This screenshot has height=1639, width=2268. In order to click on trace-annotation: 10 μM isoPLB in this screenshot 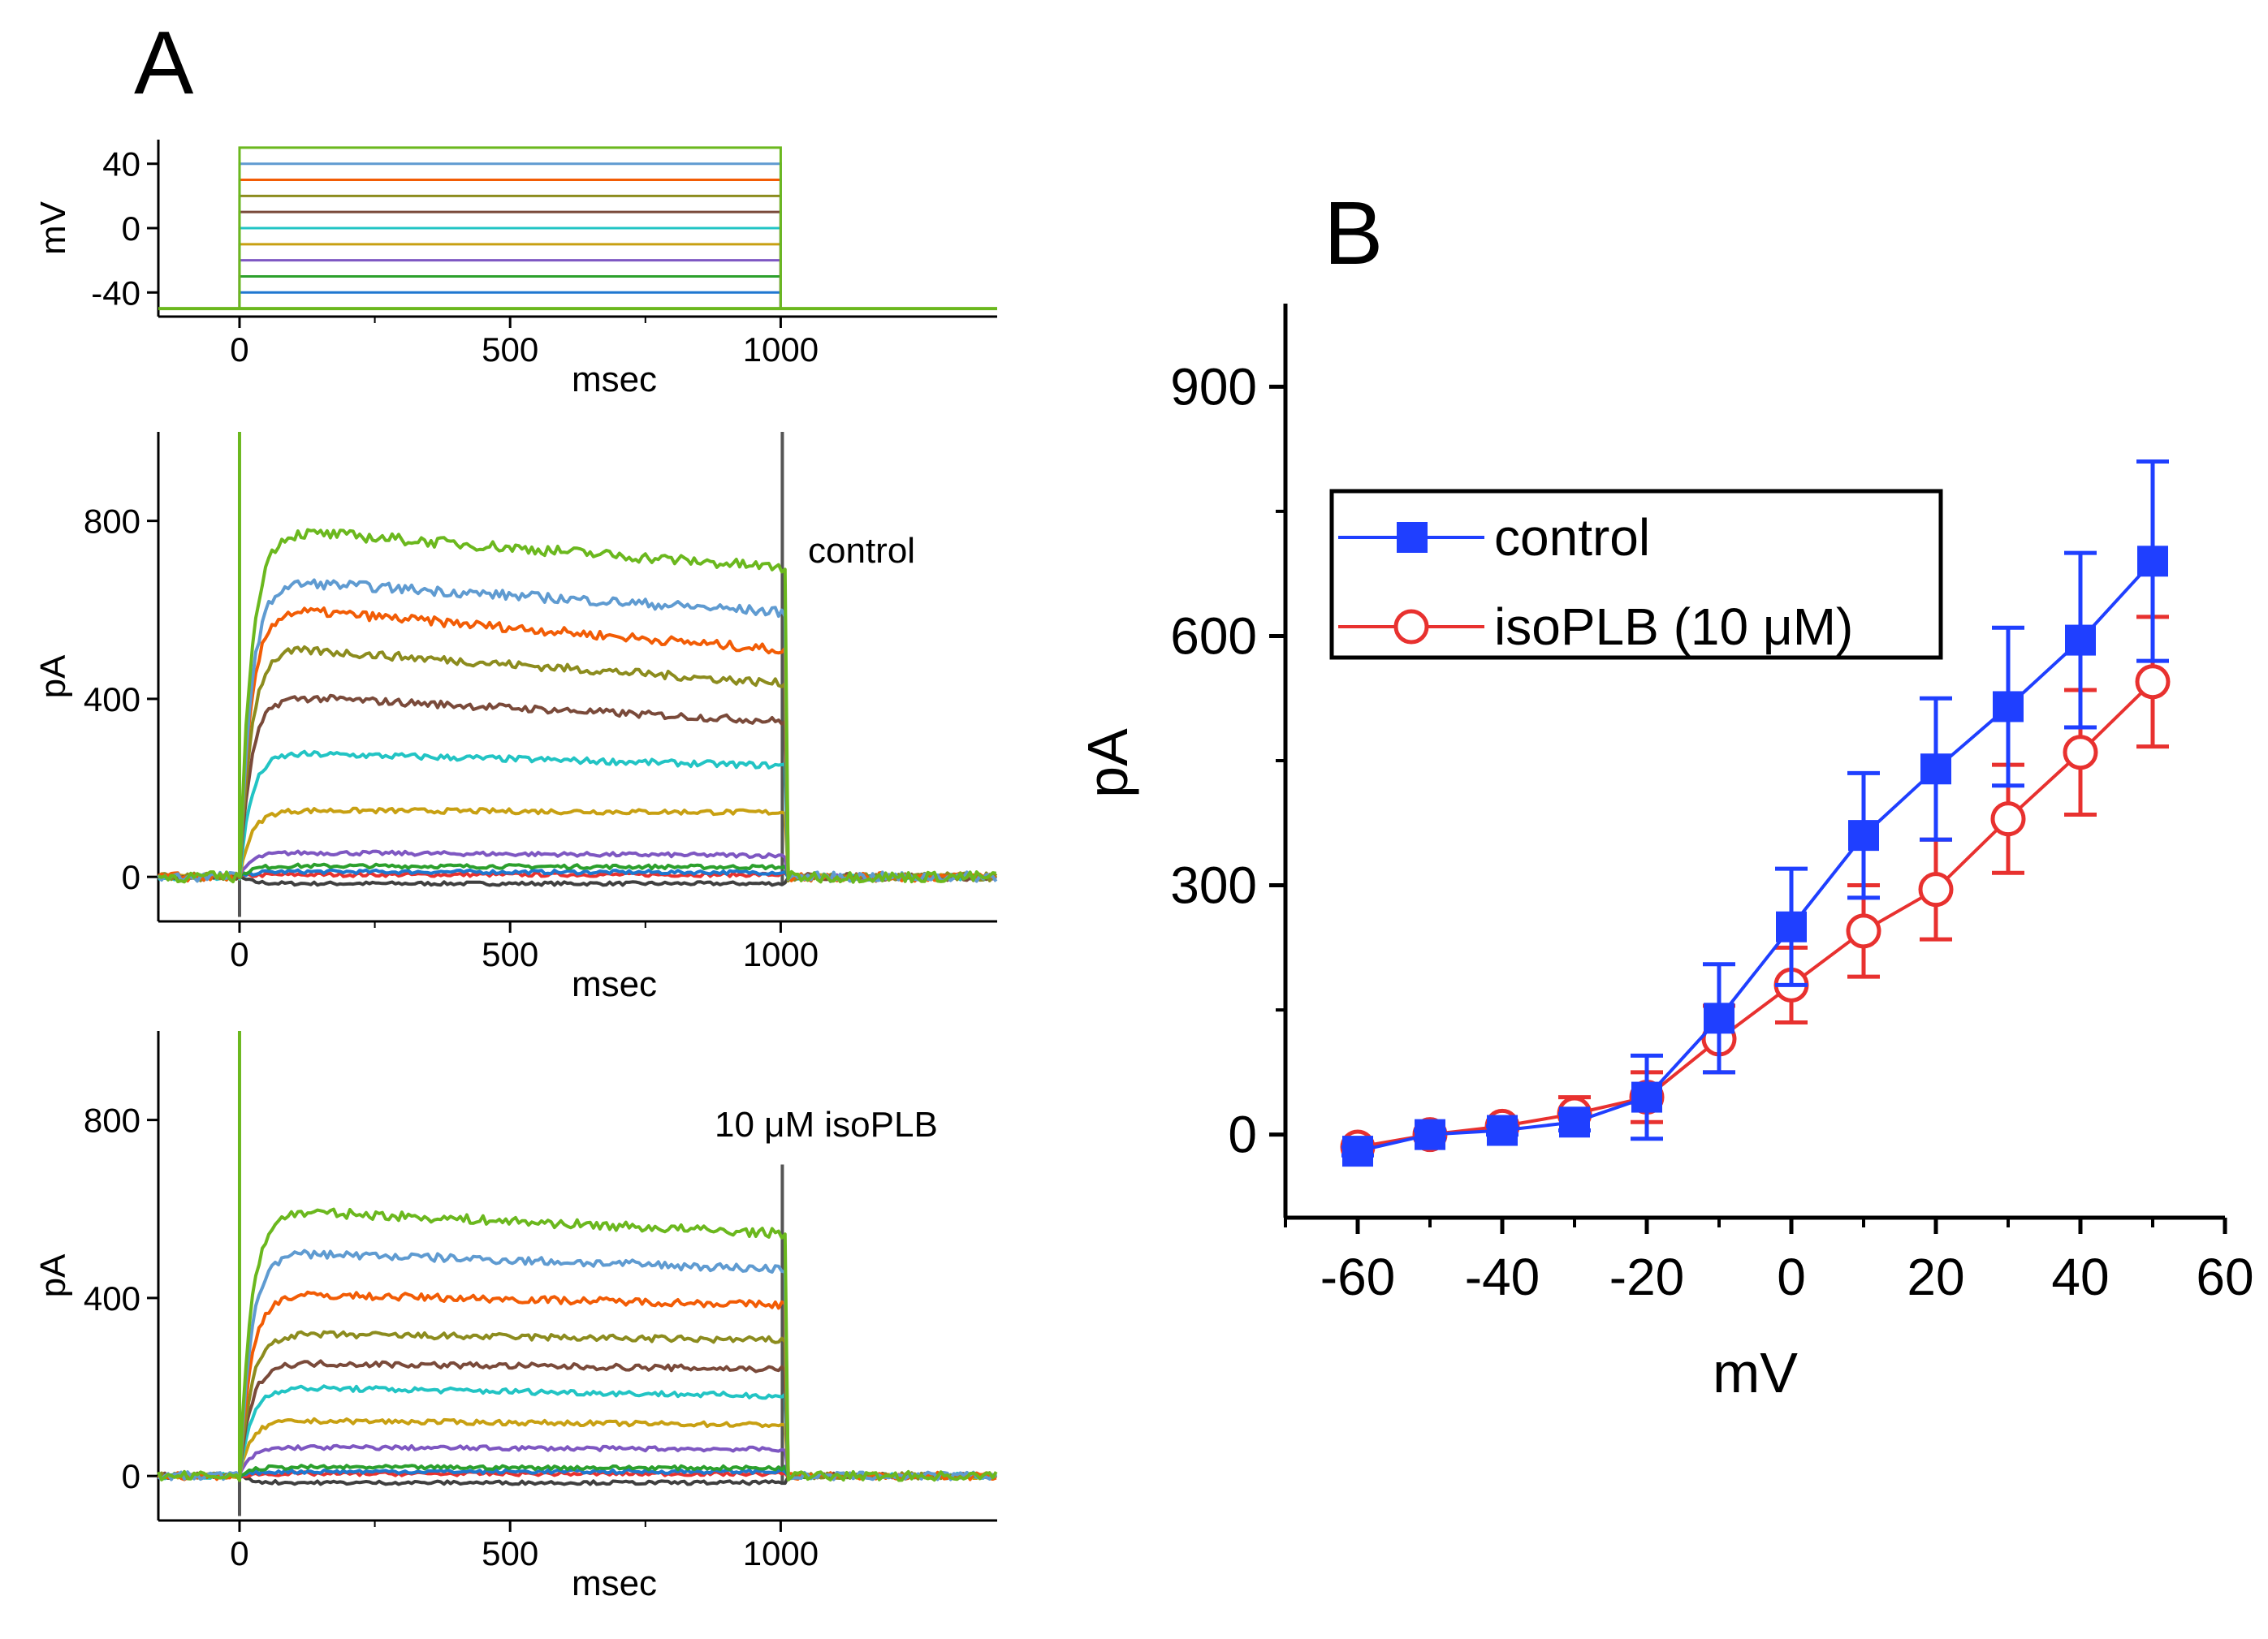, I will do `click(826, 1125)`.